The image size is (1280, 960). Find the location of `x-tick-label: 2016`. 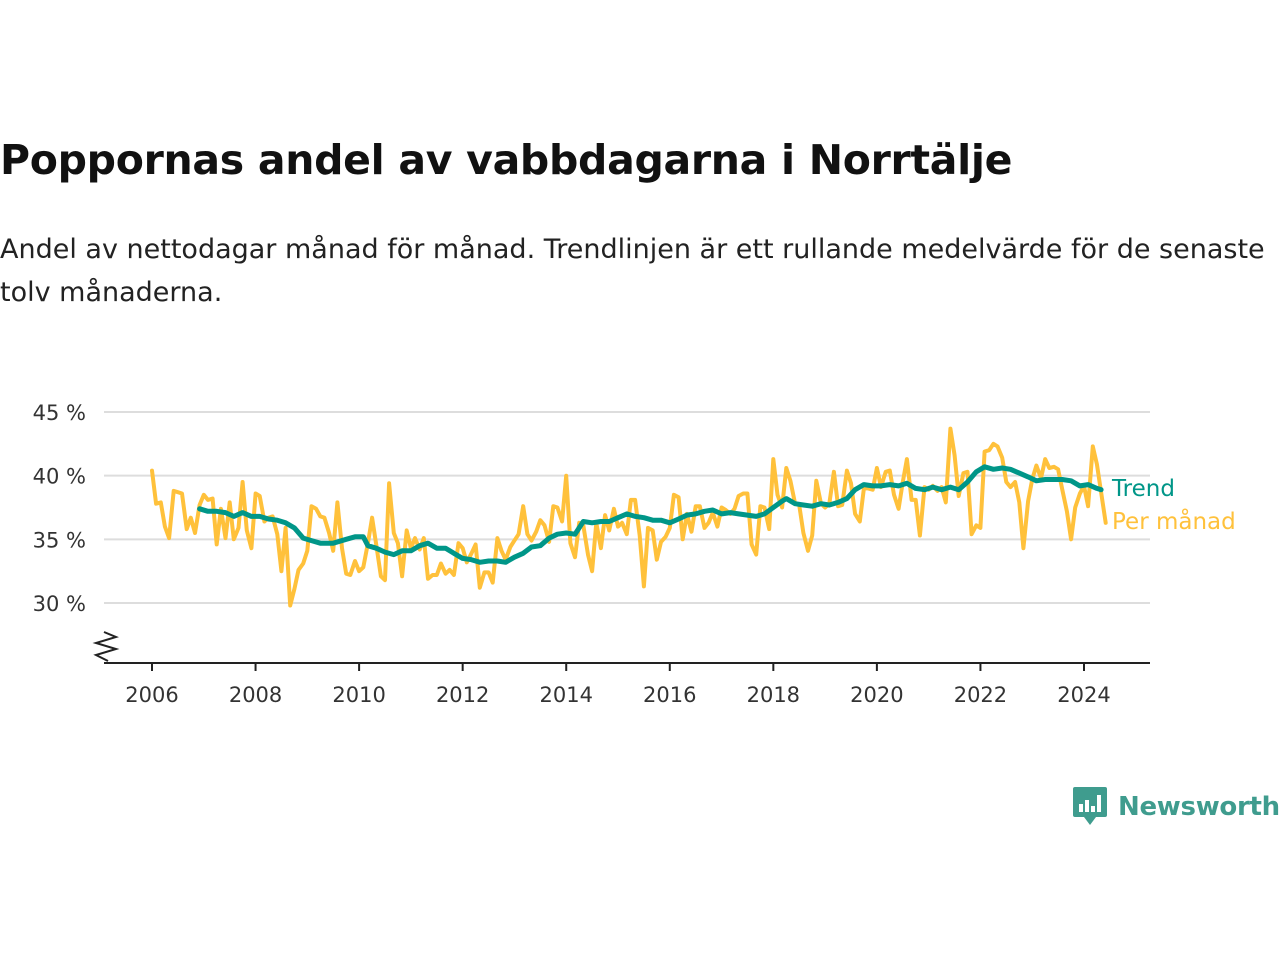

x-tick-label: 2016 is located at coordinates (669, 695).